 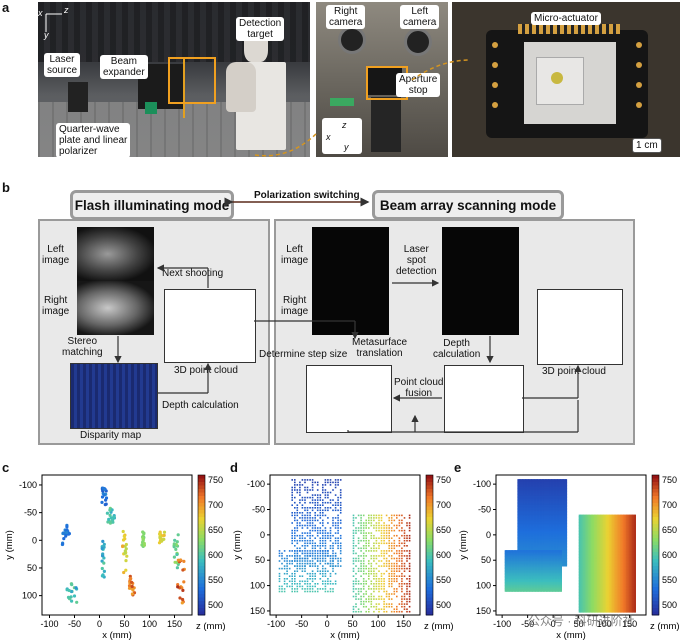 What do you see at coordinates (124, 624) in the screenshot?
I see `x-tick-label: 50` at bounding box center [124, 624].